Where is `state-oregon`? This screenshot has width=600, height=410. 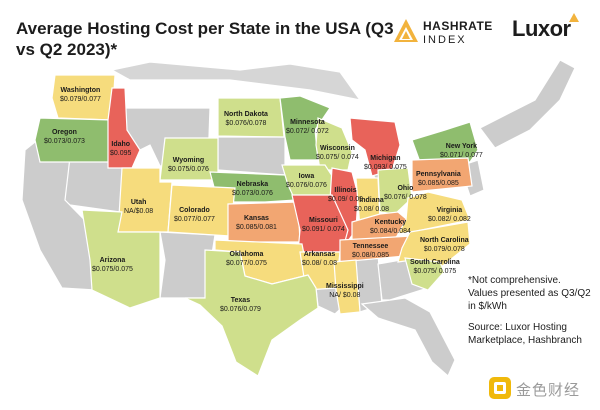
state-oregon is located at coordinates (73, 140).